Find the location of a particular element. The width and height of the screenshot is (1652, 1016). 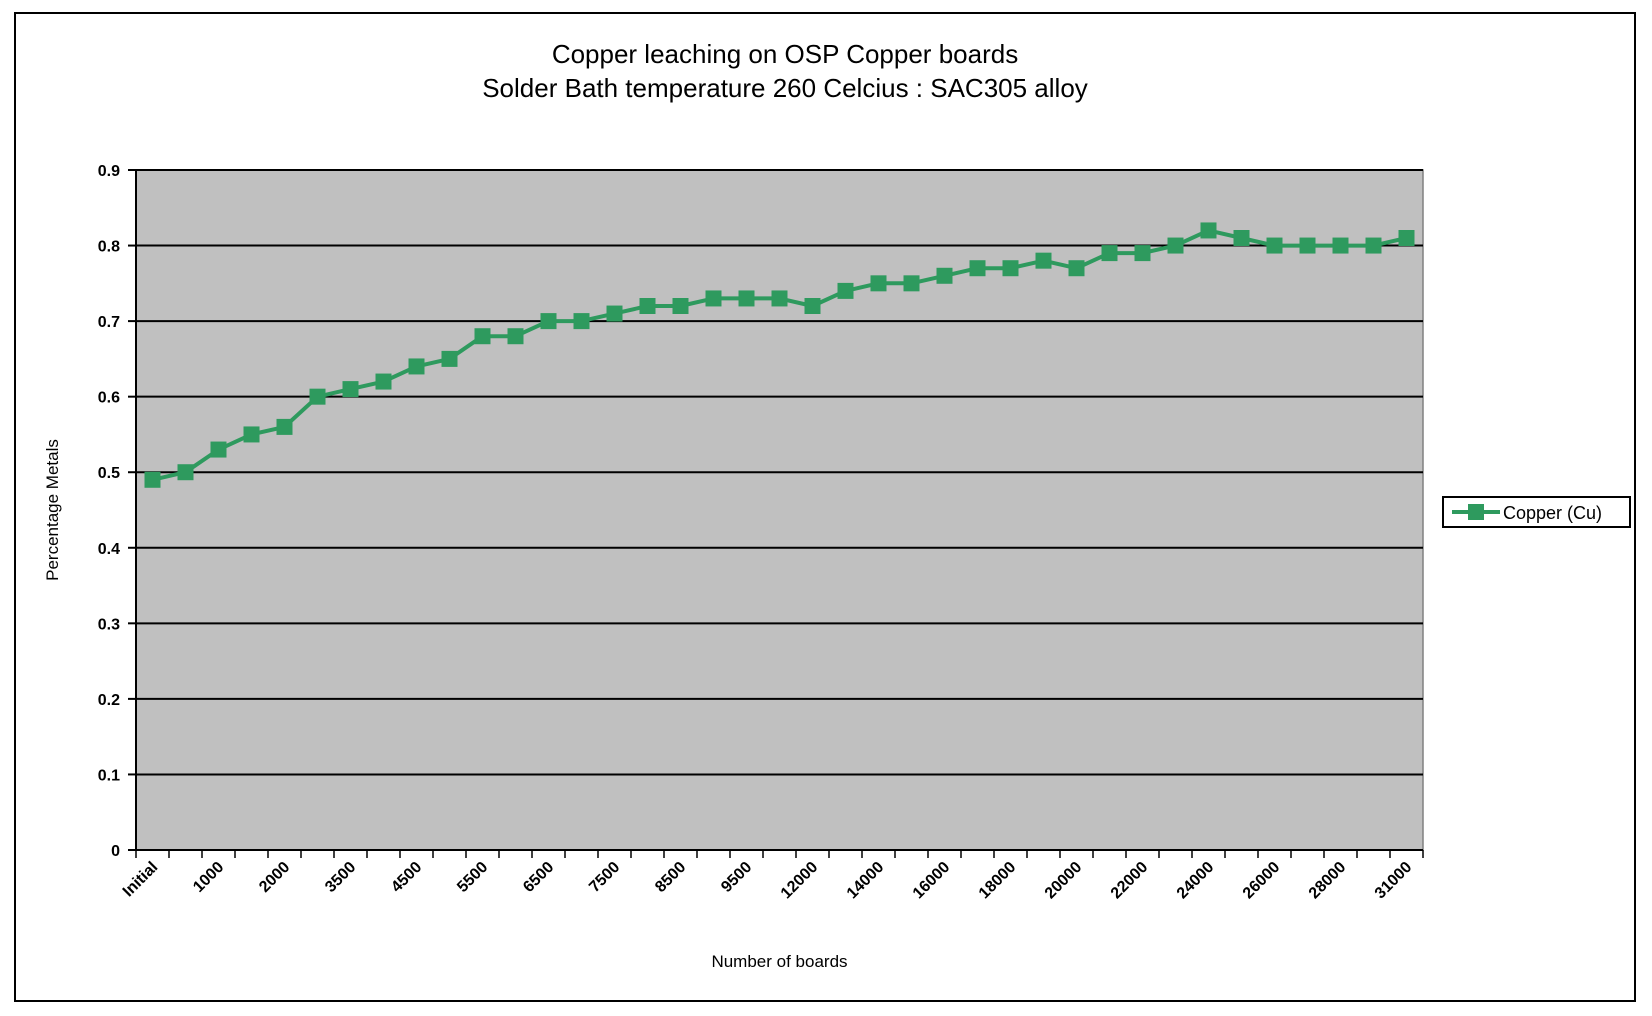

y-tick-label: 0.9 is located at coordinates (109, 171).